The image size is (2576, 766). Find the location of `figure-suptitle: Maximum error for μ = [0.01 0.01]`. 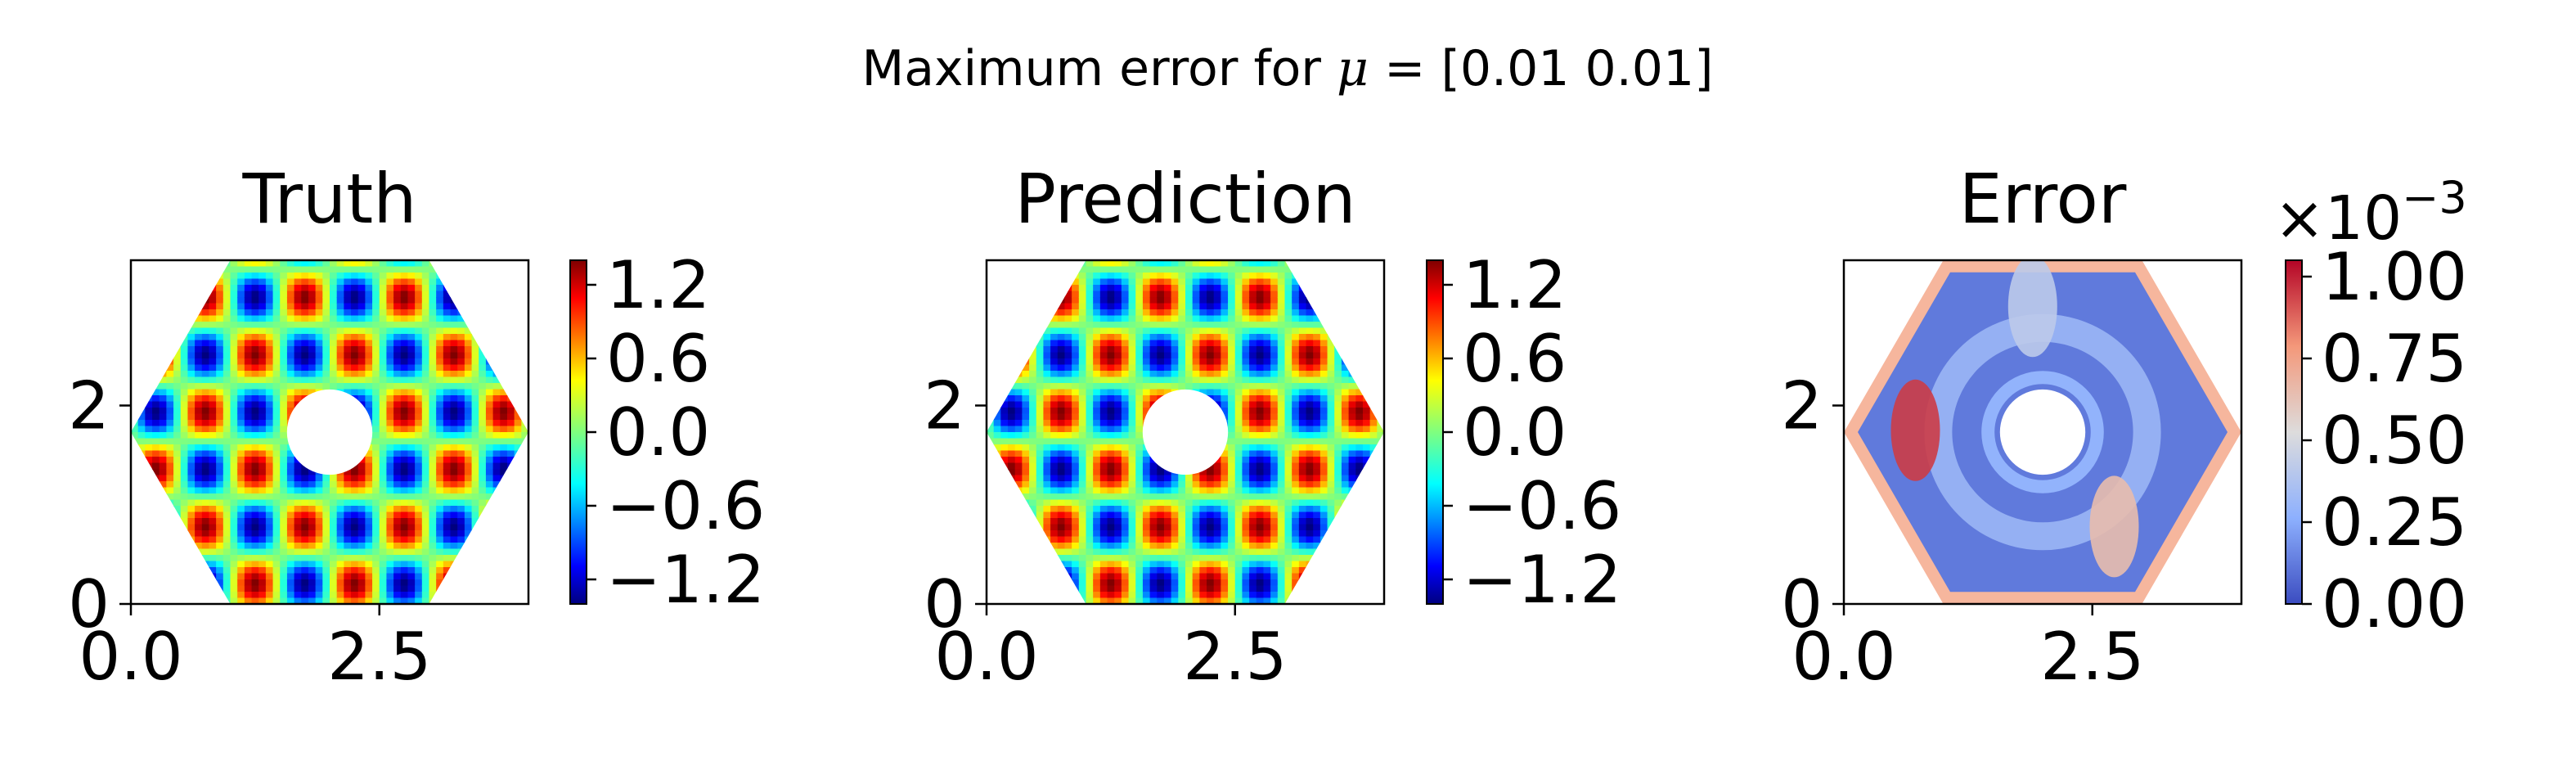

figure-suptitle: Maximum error for μ = [0.01 0.01] is located at coordinates (1287, 69).